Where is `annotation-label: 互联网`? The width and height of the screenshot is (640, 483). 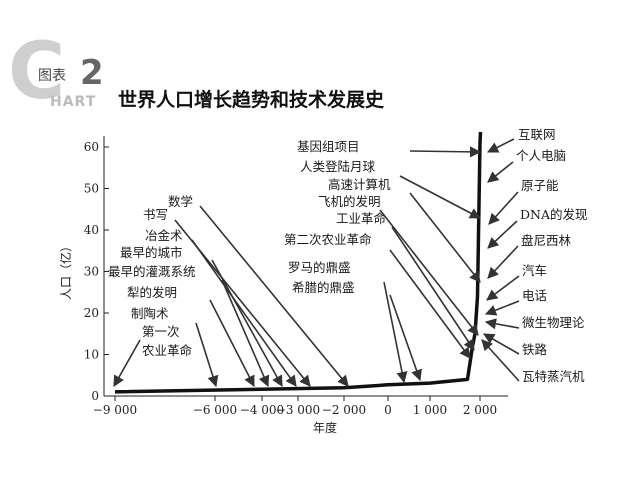
annotation-label: 互联网 is located at coordinates (537, 134).